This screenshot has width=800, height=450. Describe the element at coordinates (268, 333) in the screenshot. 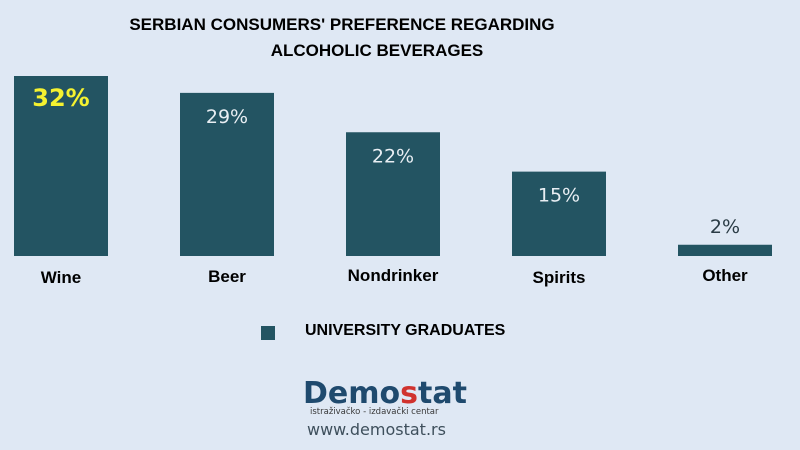

I see `legend-swatch` at that location.